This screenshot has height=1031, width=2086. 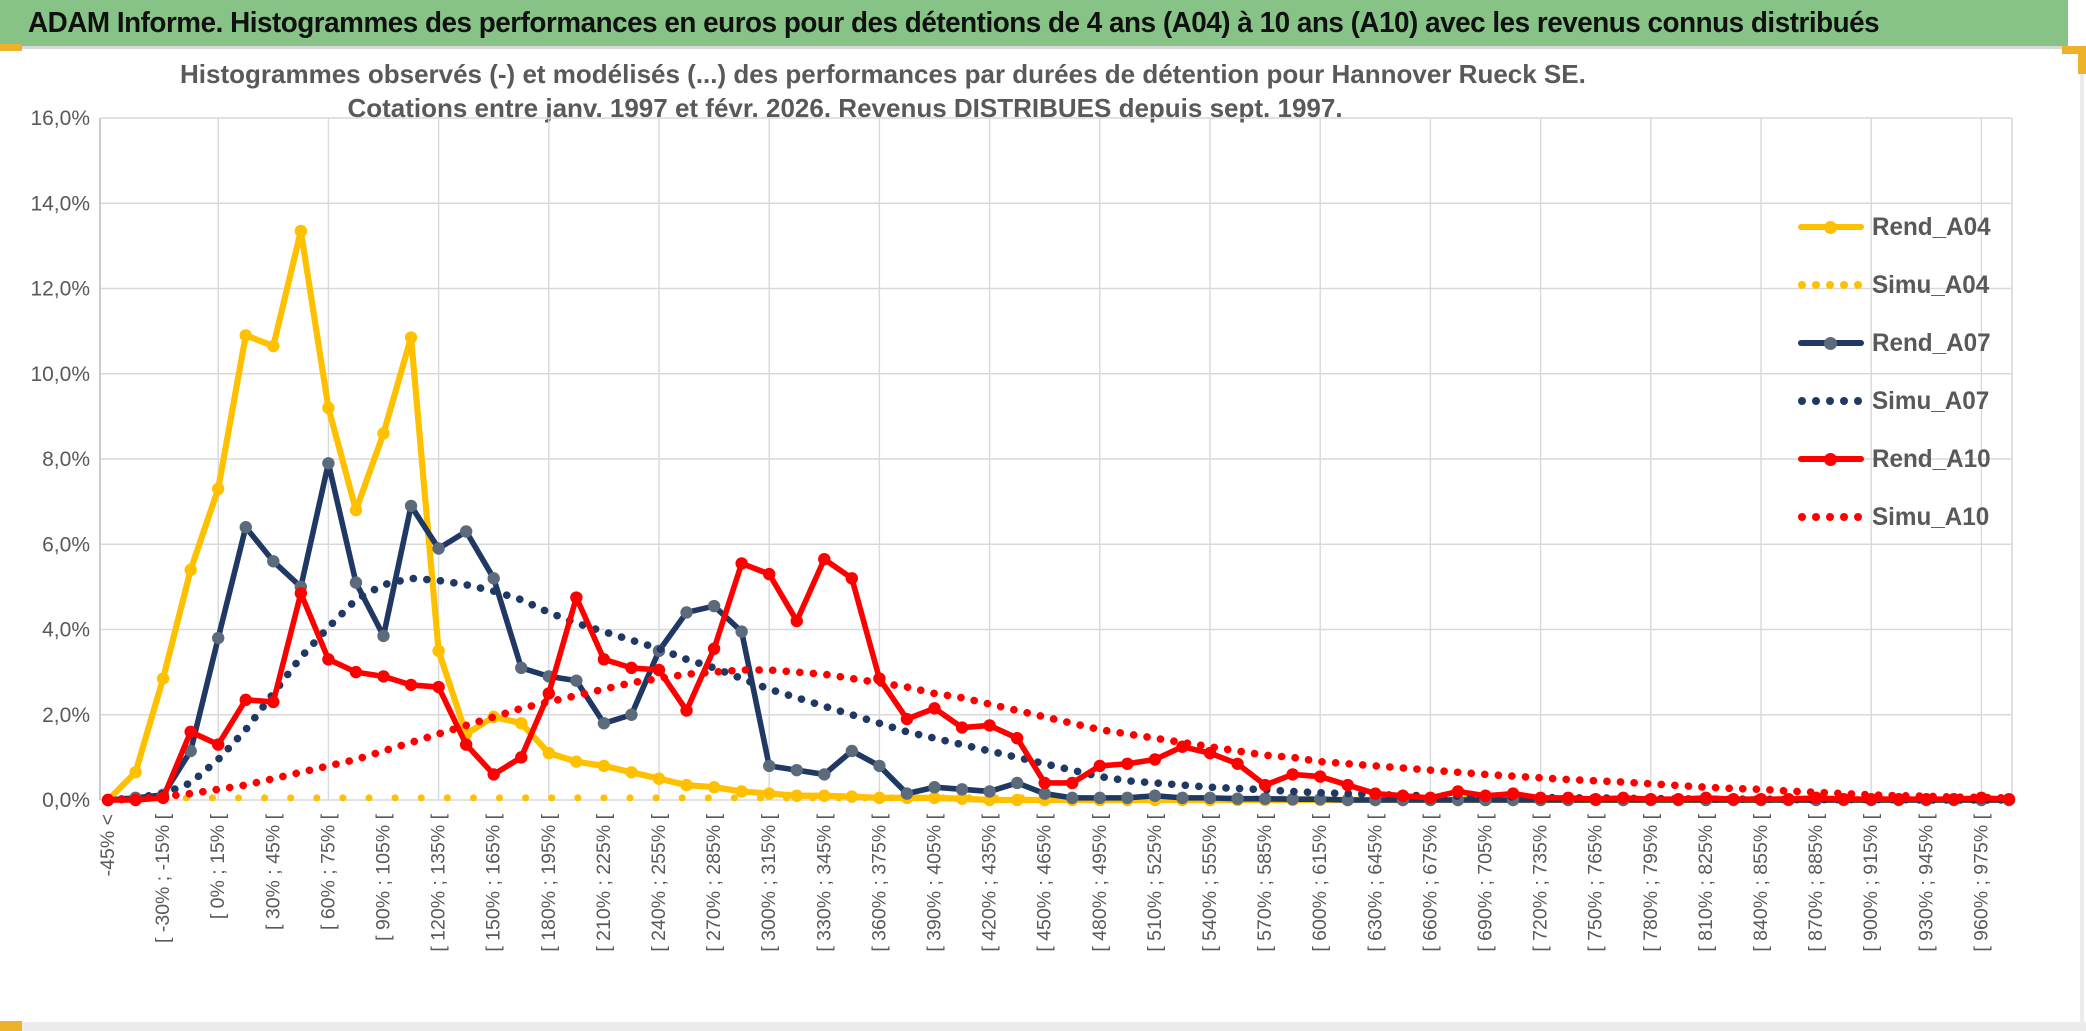 What do you see at coordinates (328, 871) in the screenshot?
I see `x-tick-label: [ 60% ; 75% [` at bounding box center [328, 871].